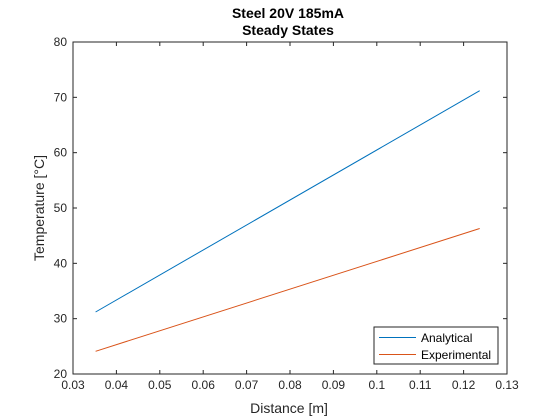  I want to click on y-tick-label: 80, so click(61, 42).